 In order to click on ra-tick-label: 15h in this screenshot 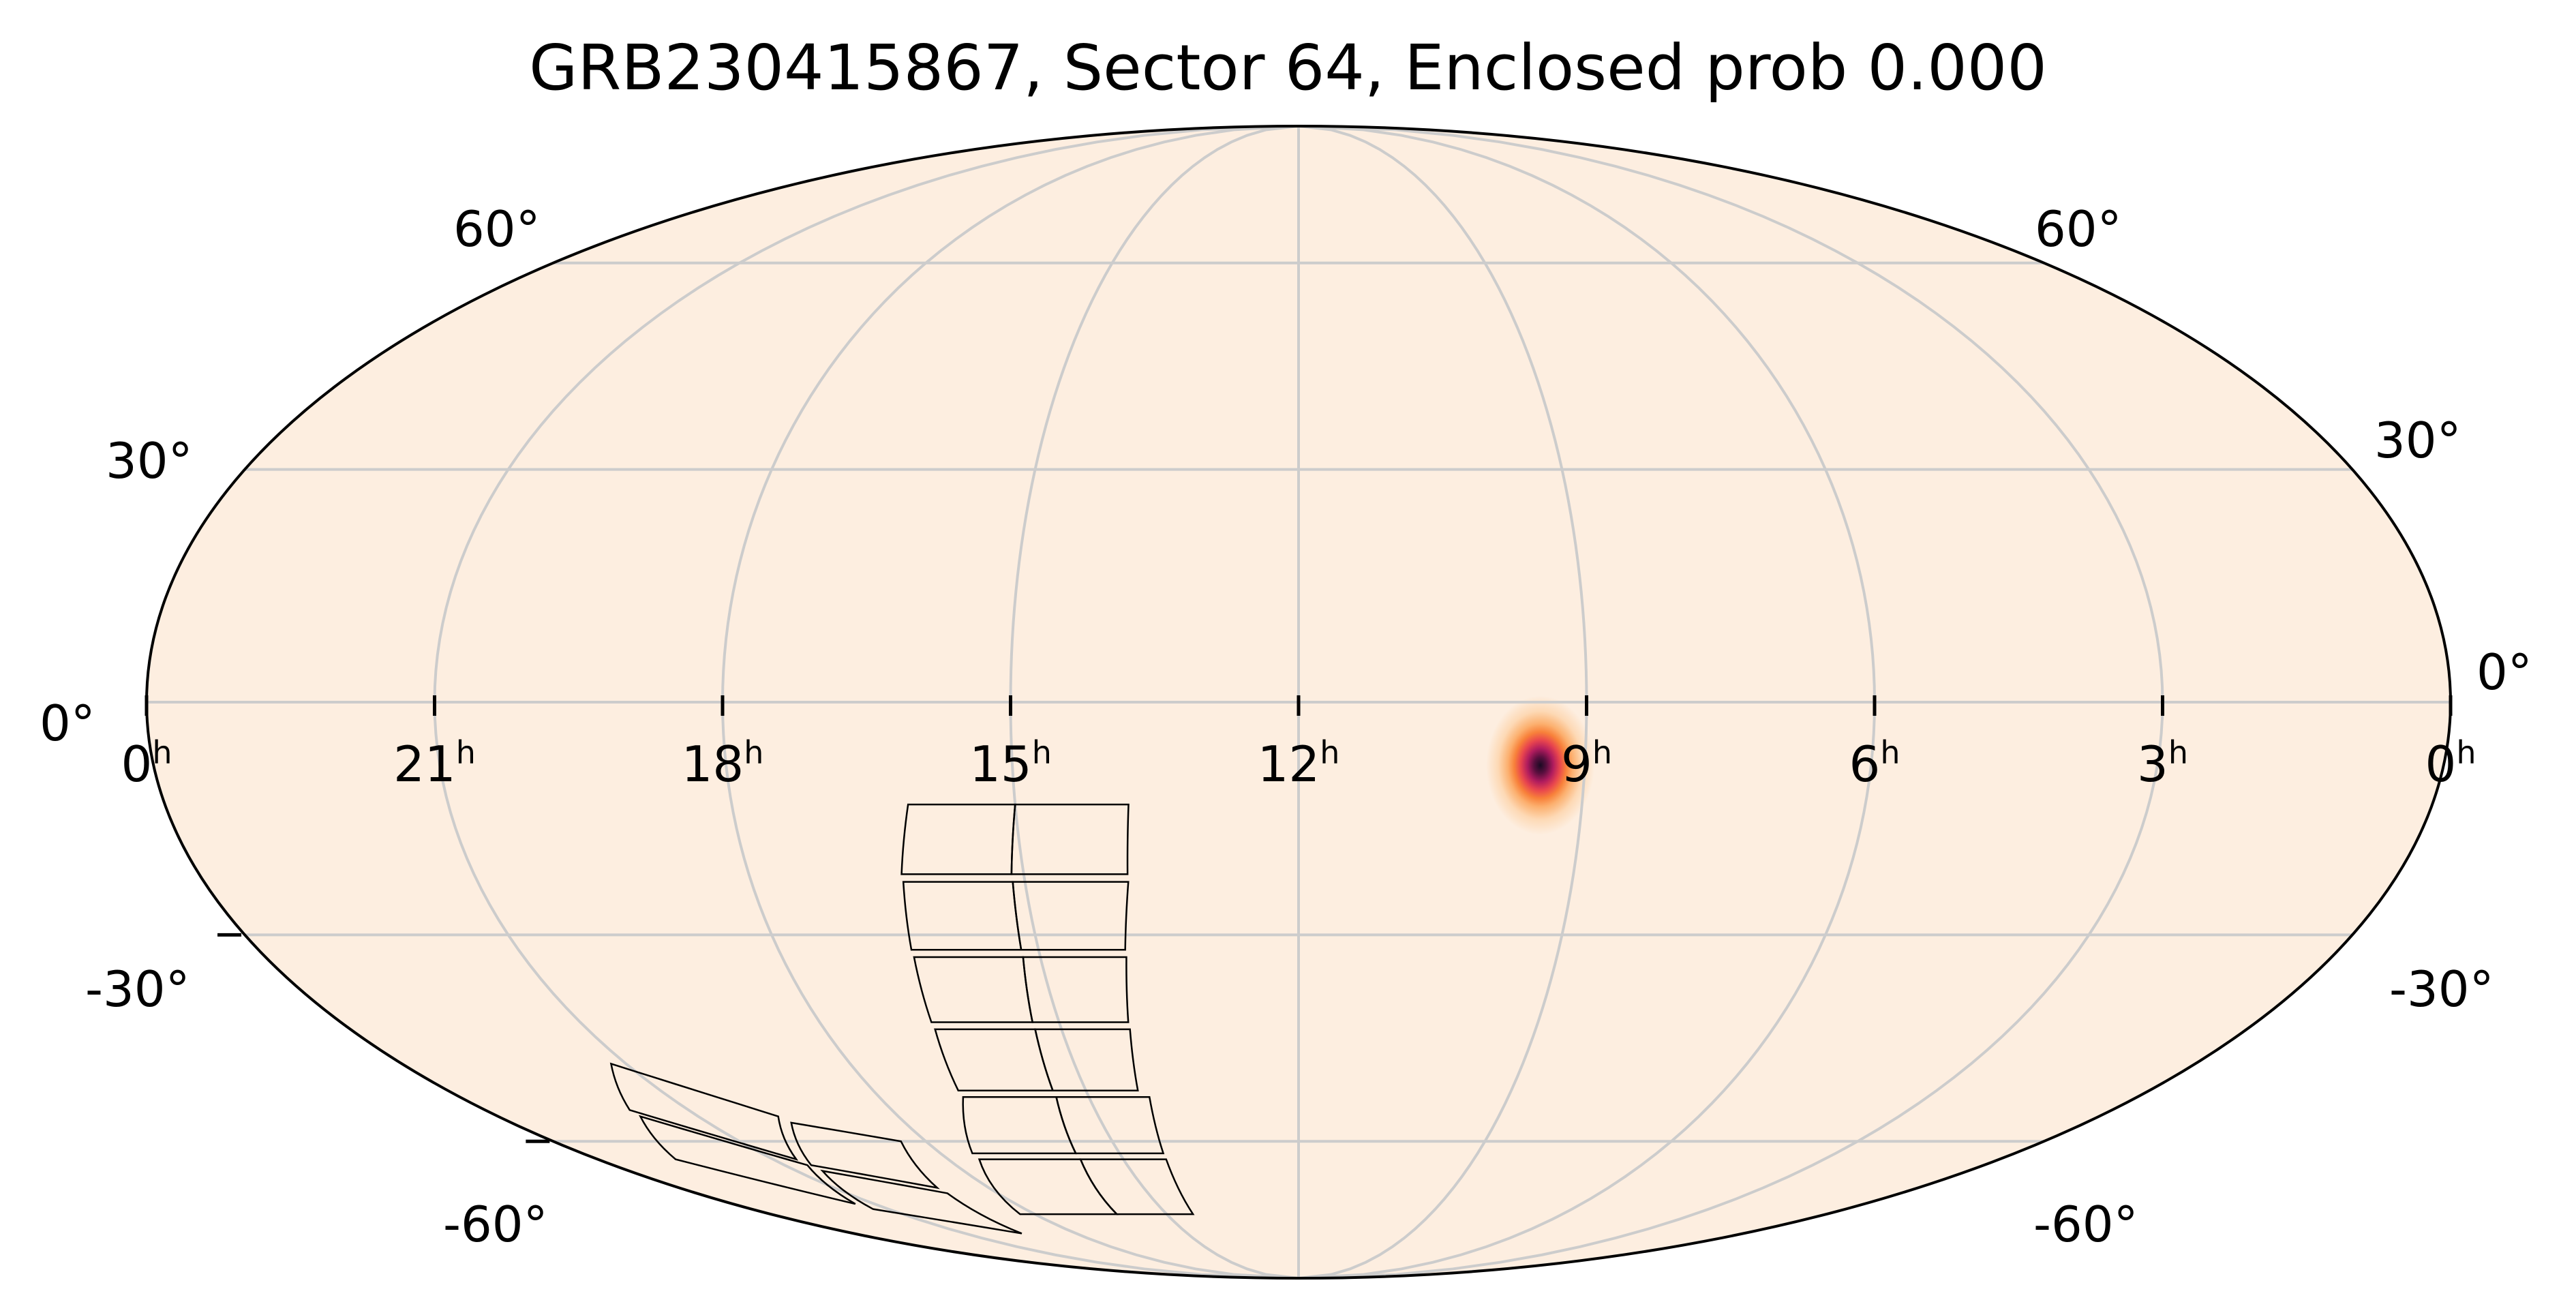, I will do `click(1010, 764)`.